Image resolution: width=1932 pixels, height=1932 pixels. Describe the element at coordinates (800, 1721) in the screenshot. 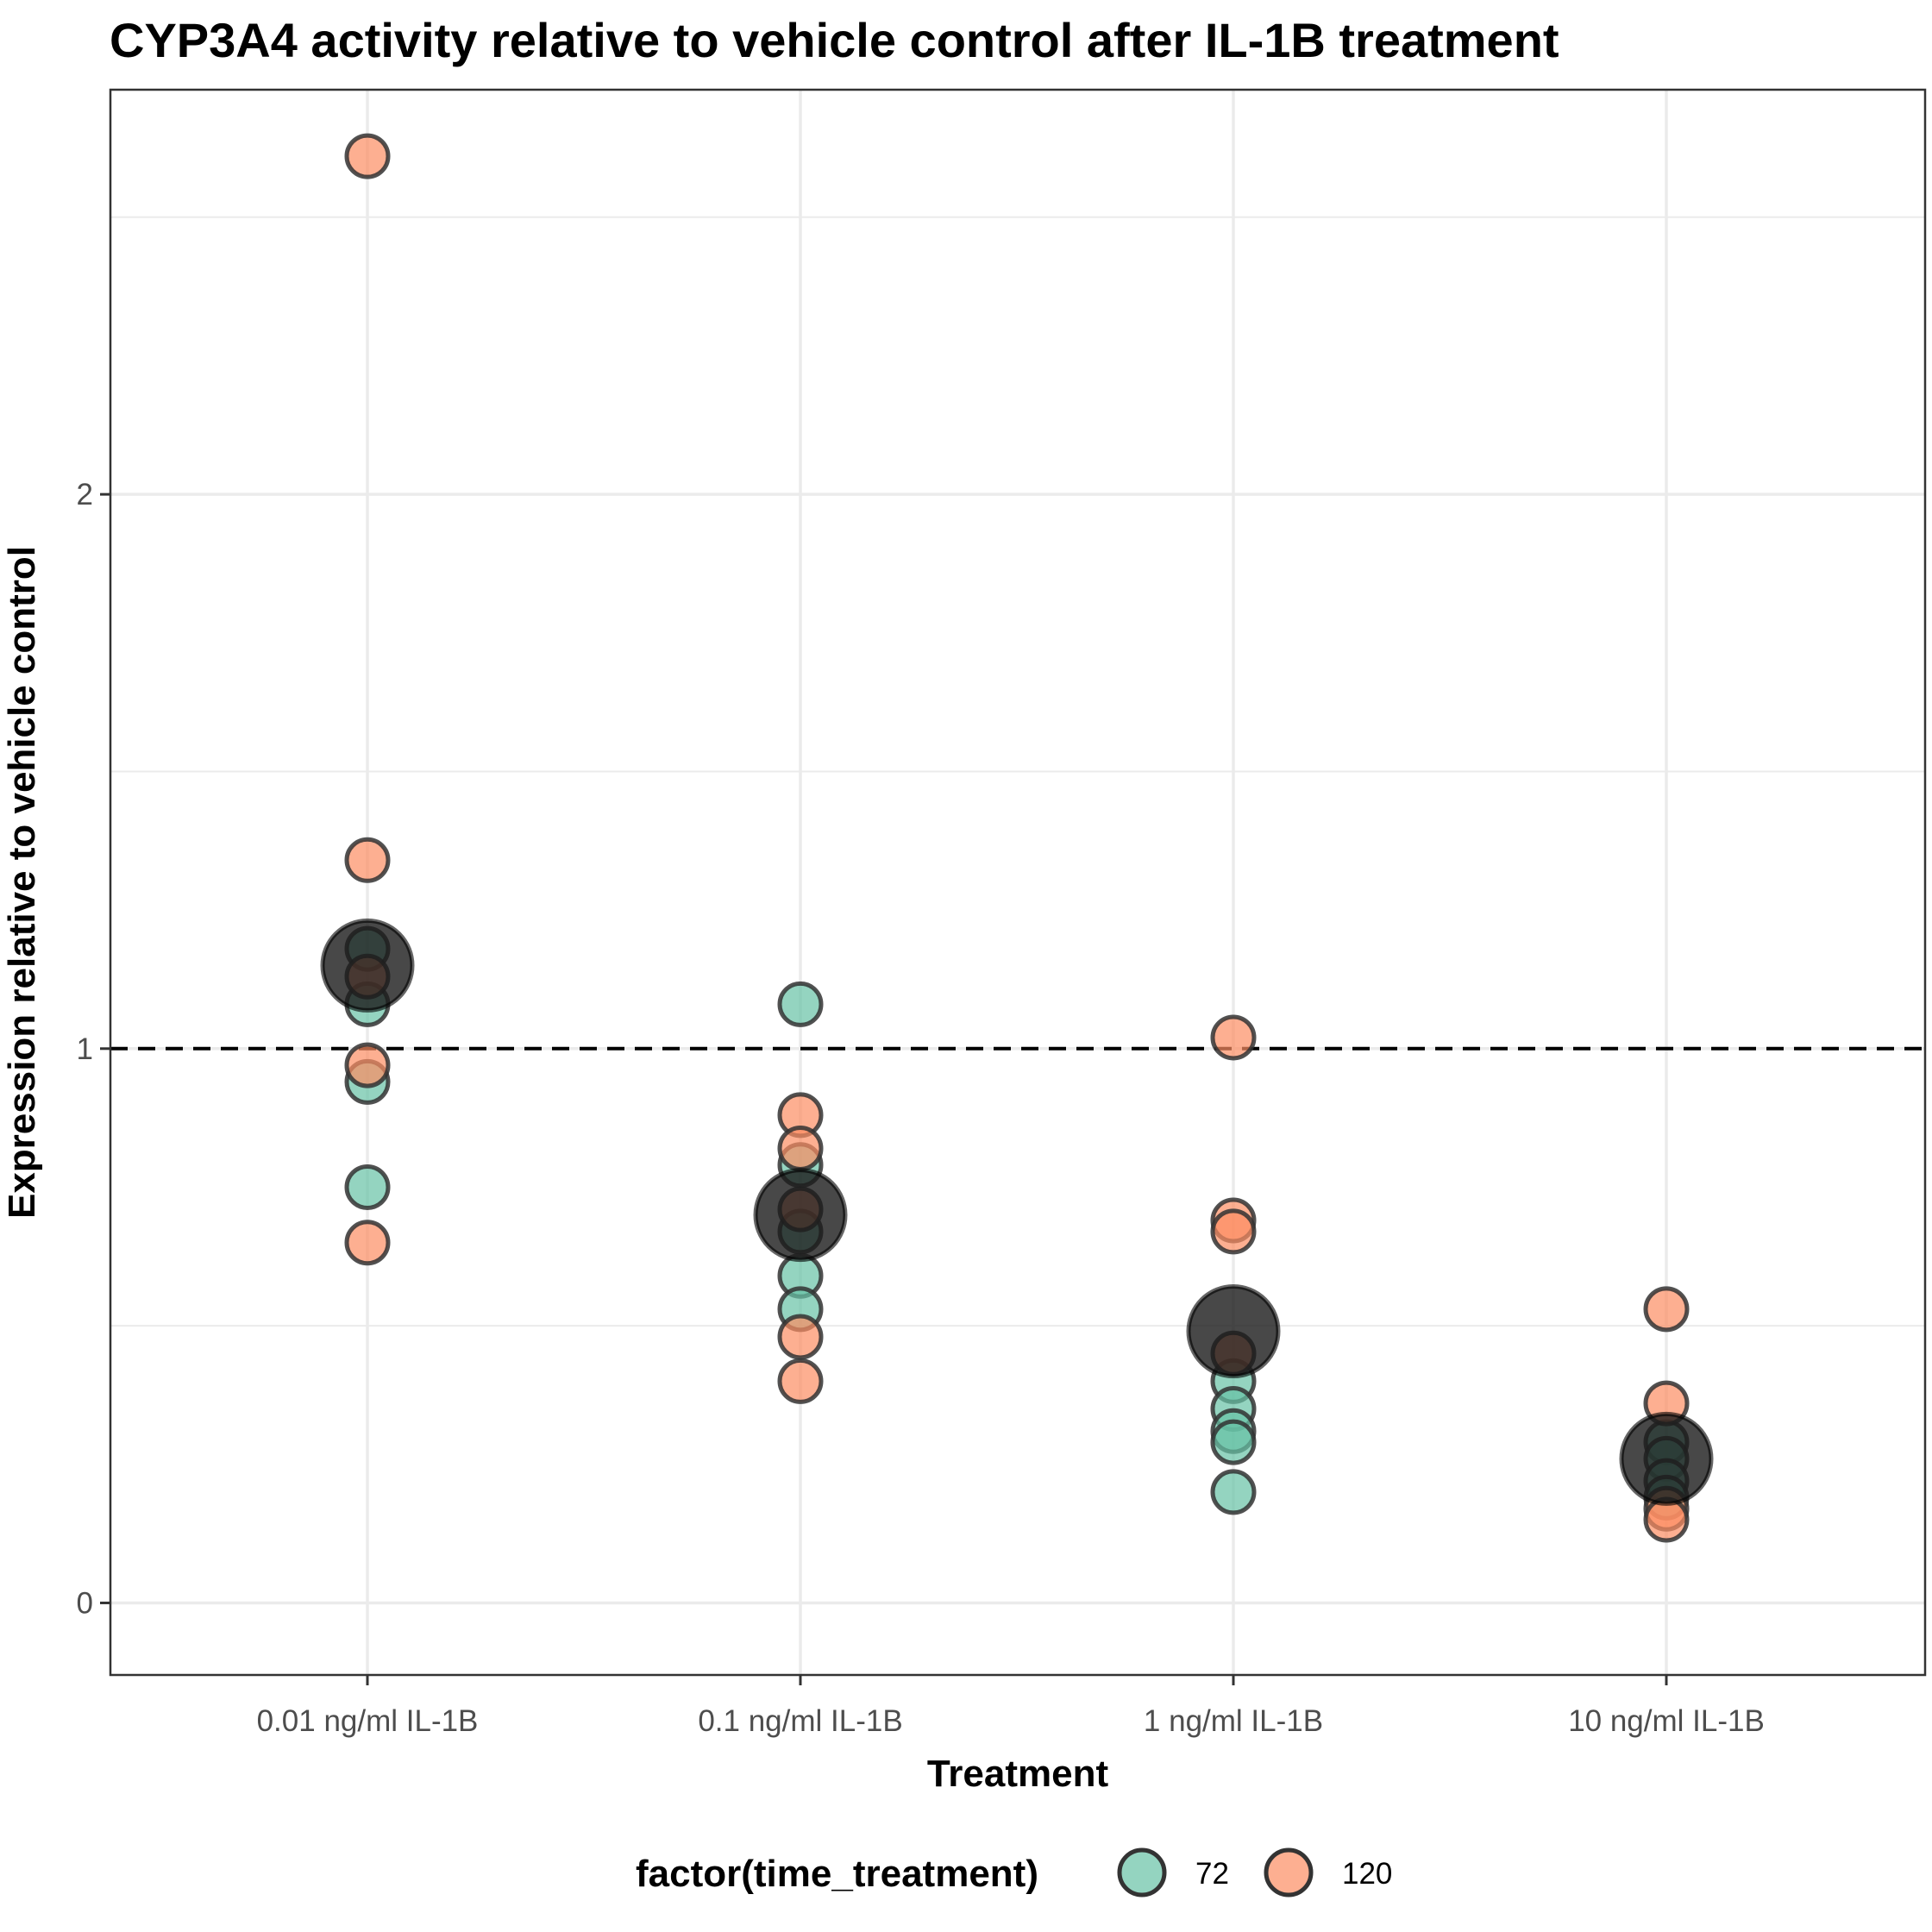

I see `x-tick-label: 0.1 ng/ml IL-1B` at that location.